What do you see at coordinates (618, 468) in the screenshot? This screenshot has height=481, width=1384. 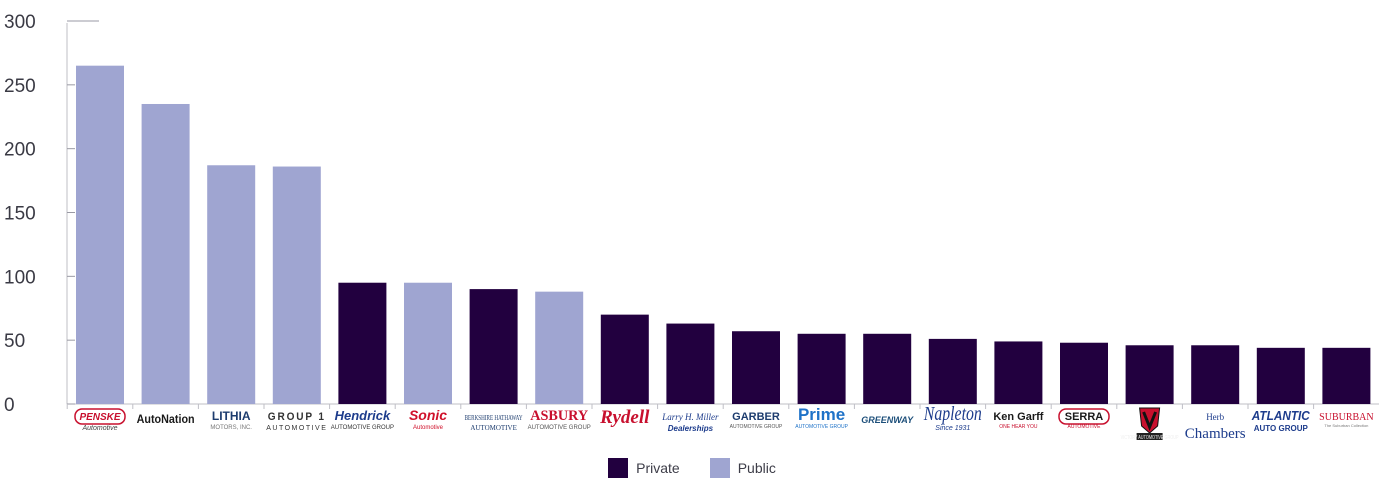 I see `private-swatch` at bounding box center [618, 468].